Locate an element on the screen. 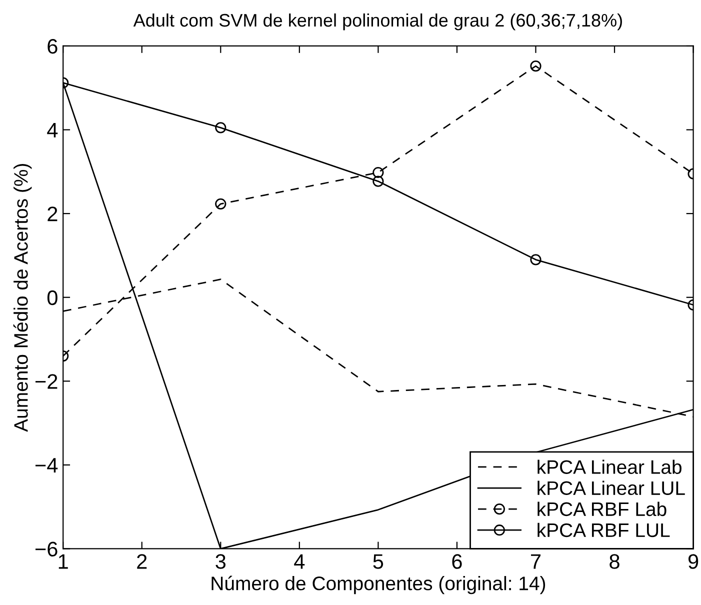 The height and width of the screenshot is (605, 701). x-tick-label: 3 is located at coordinates (221, 561).